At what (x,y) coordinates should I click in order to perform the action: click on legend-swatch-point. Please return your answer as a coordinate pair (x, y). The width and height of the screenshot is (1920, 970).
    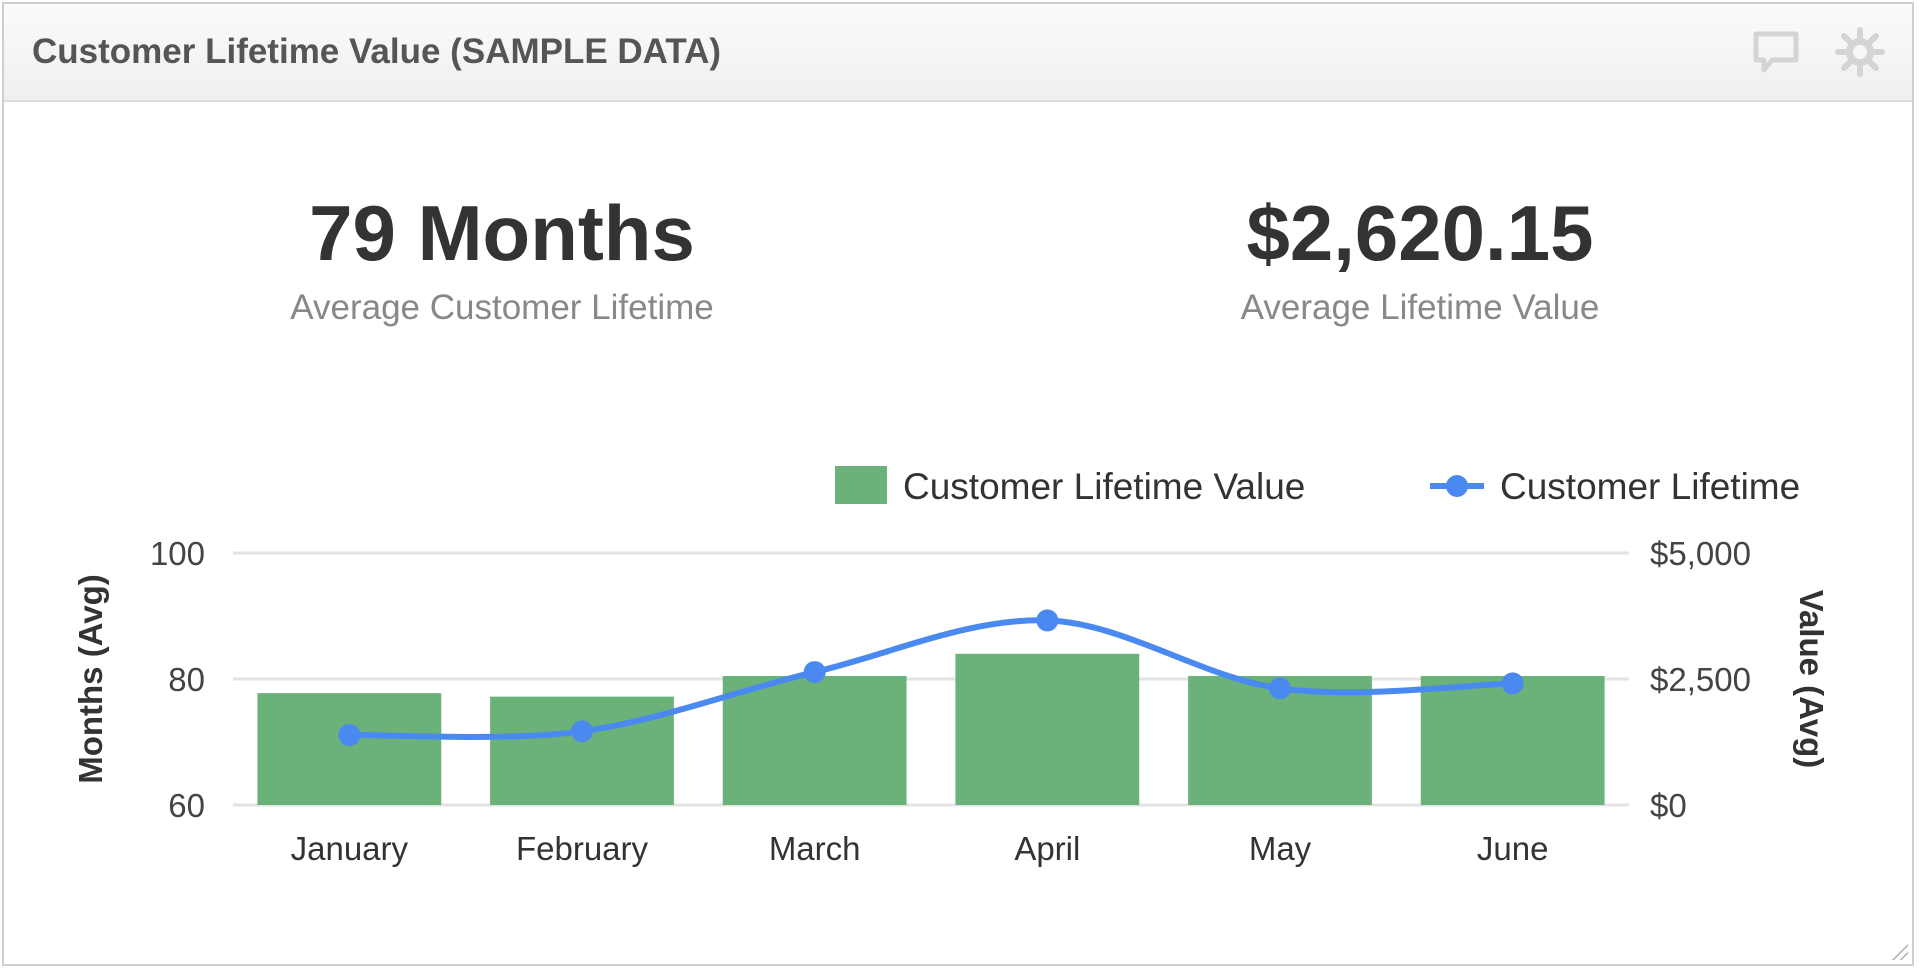
    Looking at the image, I should click on (1457, 486).